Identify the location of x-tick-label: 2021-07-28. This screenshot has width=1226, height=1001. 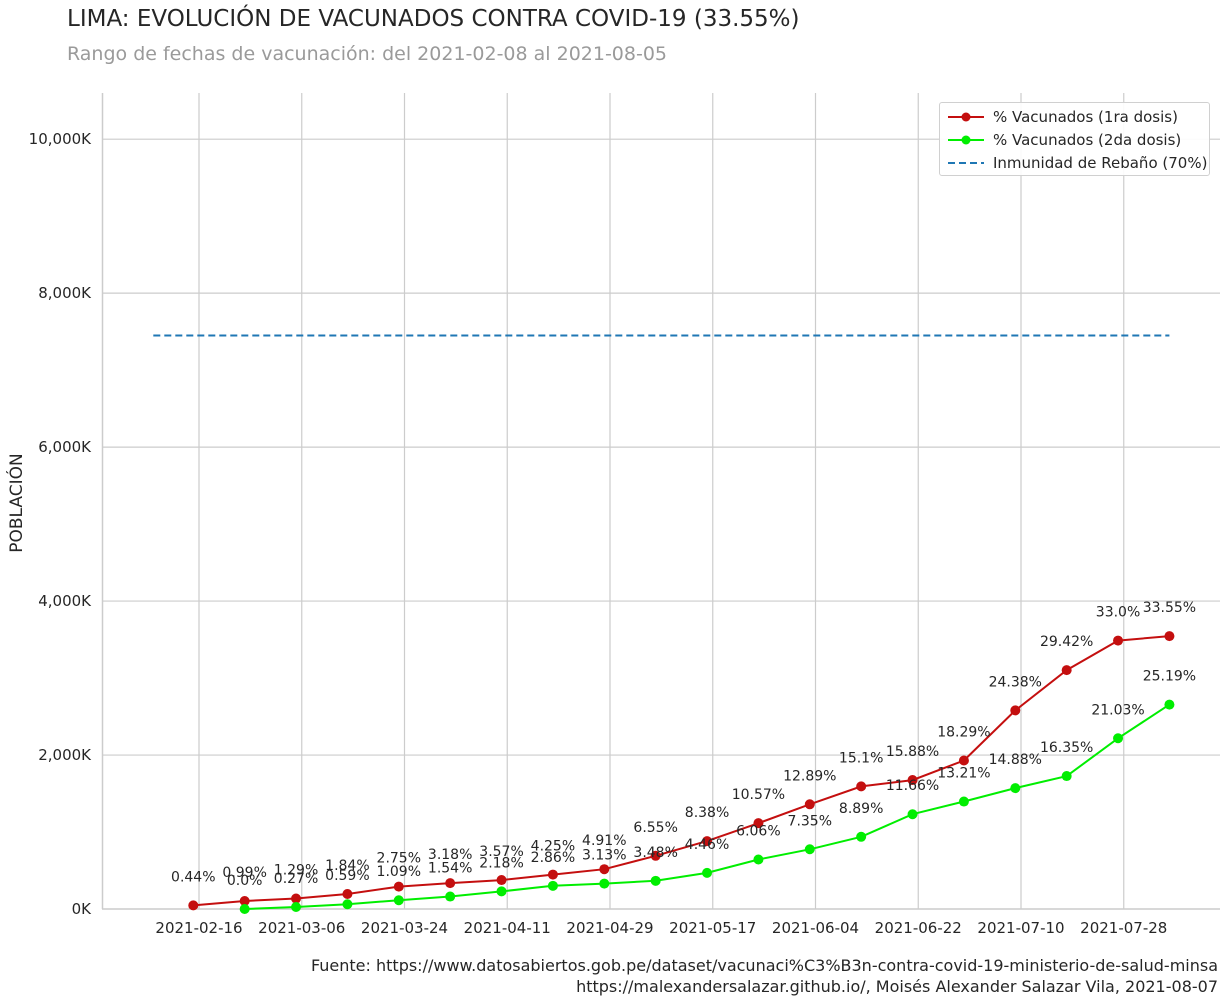
(1123, 928).